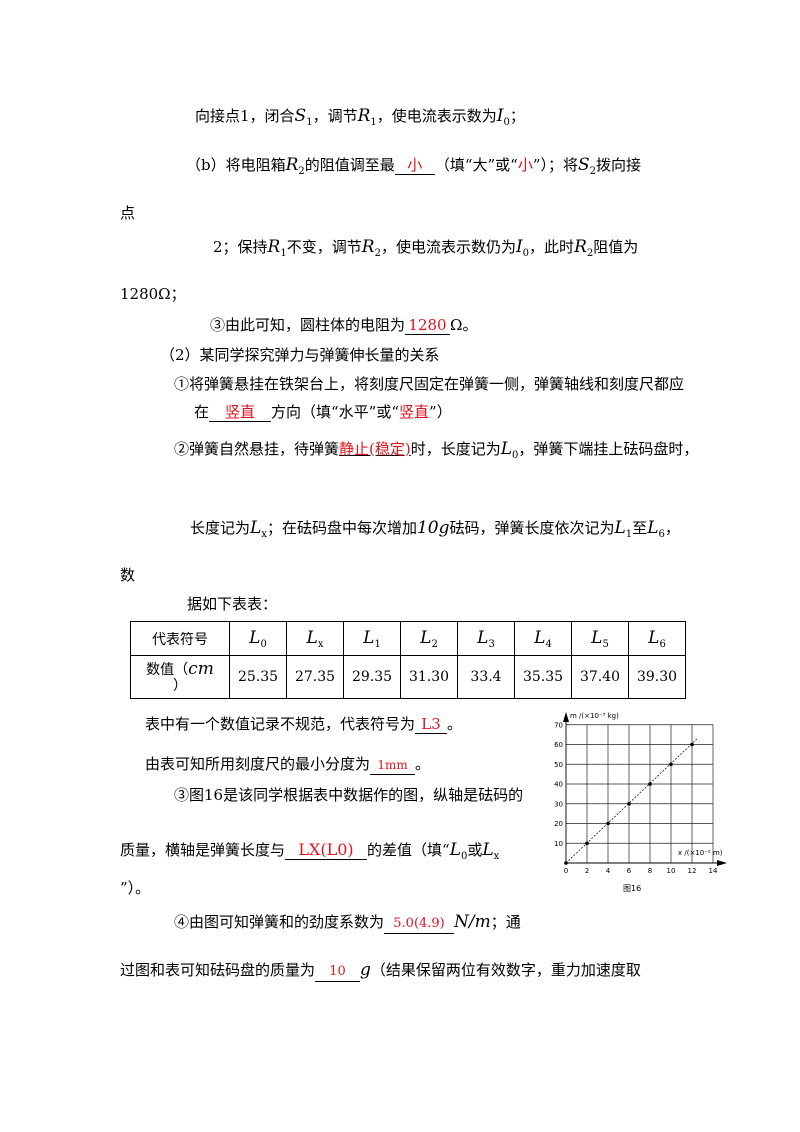 This screenshot has width=800, height=1132. I want to click on answer-blank-4: 静止(稳定), so click(375, 449).